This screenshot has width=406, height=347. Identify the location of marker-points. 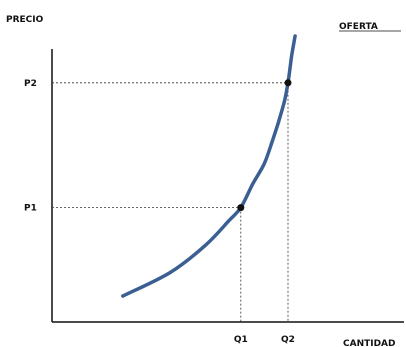
(264, 145).